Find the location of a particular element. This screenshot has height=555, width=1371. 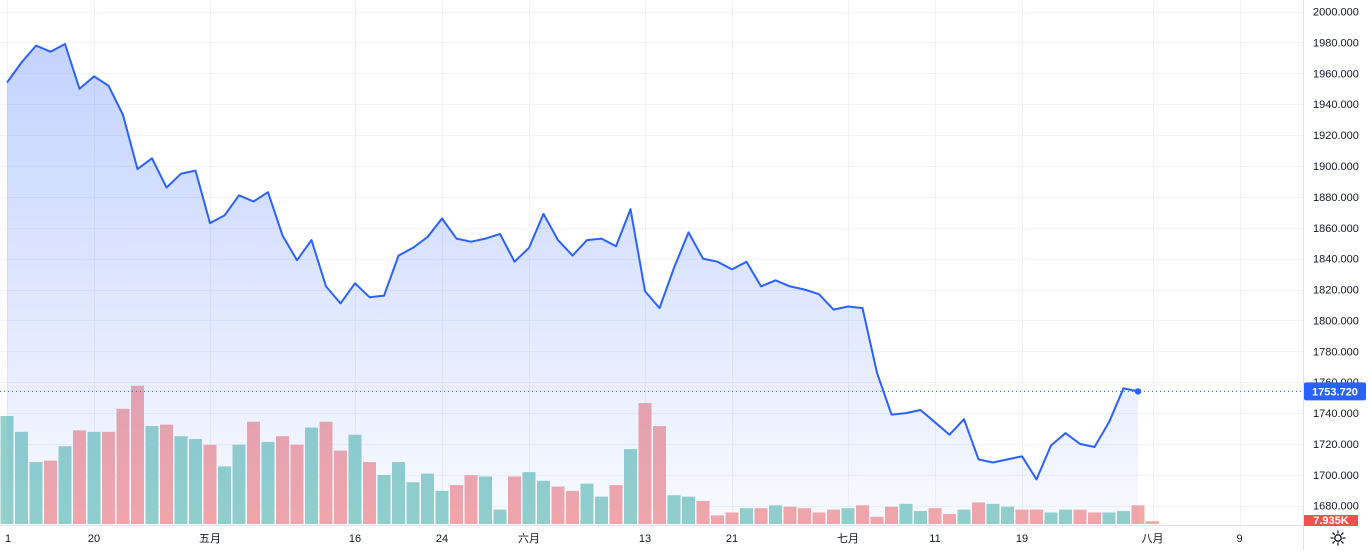

last-price-dot is located at coordinates (1138, 391).